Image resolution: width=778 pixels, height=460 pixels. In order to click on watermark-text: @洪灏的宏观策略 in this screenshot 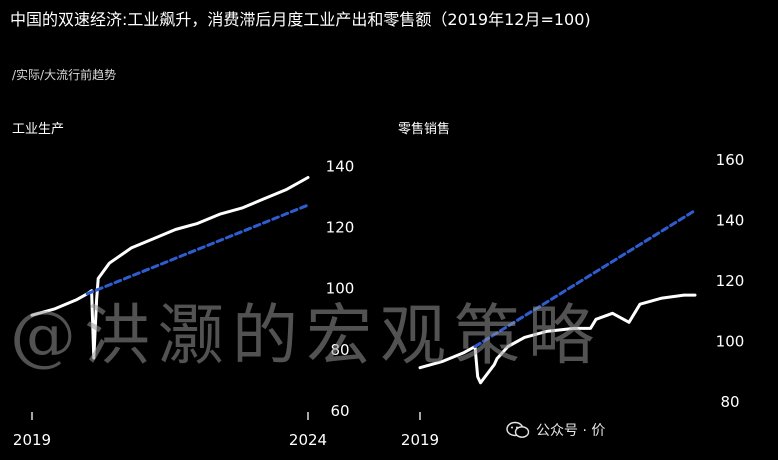, I will do `click(306, 335)`.